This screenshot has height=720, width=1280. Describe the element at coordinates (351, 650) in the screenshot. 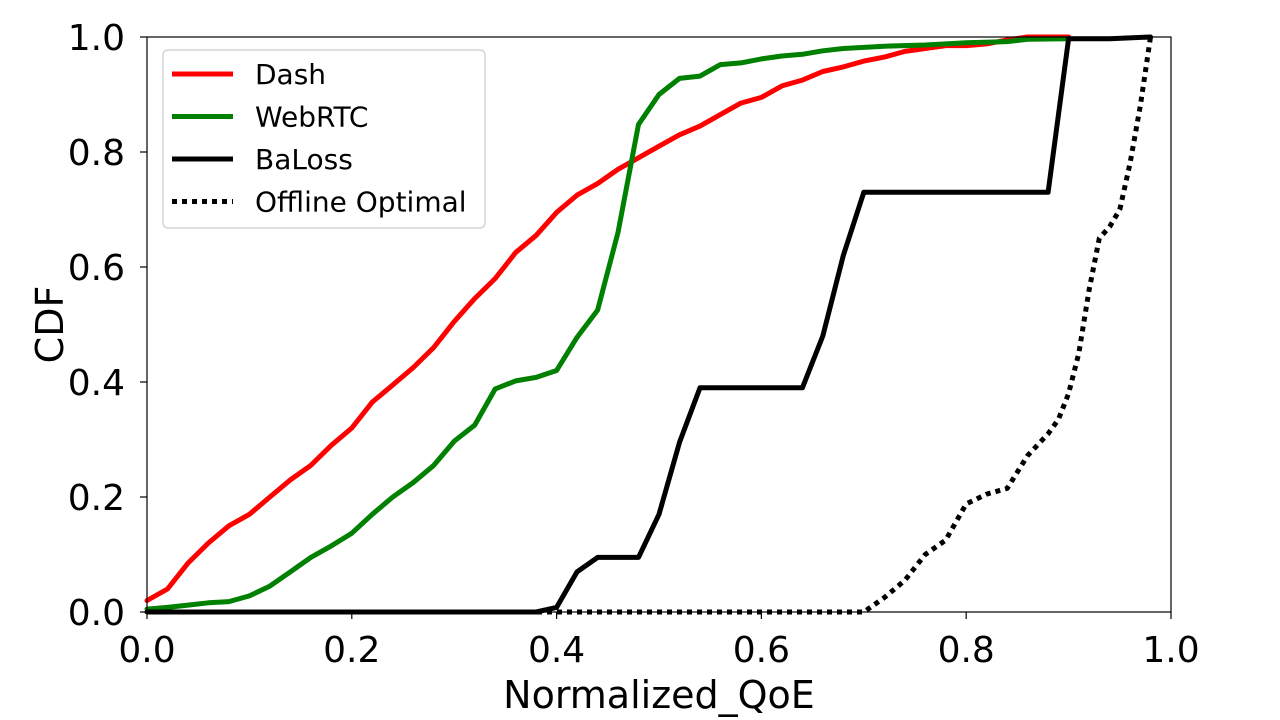

I see `x-tick-label: 0.2` at that location.